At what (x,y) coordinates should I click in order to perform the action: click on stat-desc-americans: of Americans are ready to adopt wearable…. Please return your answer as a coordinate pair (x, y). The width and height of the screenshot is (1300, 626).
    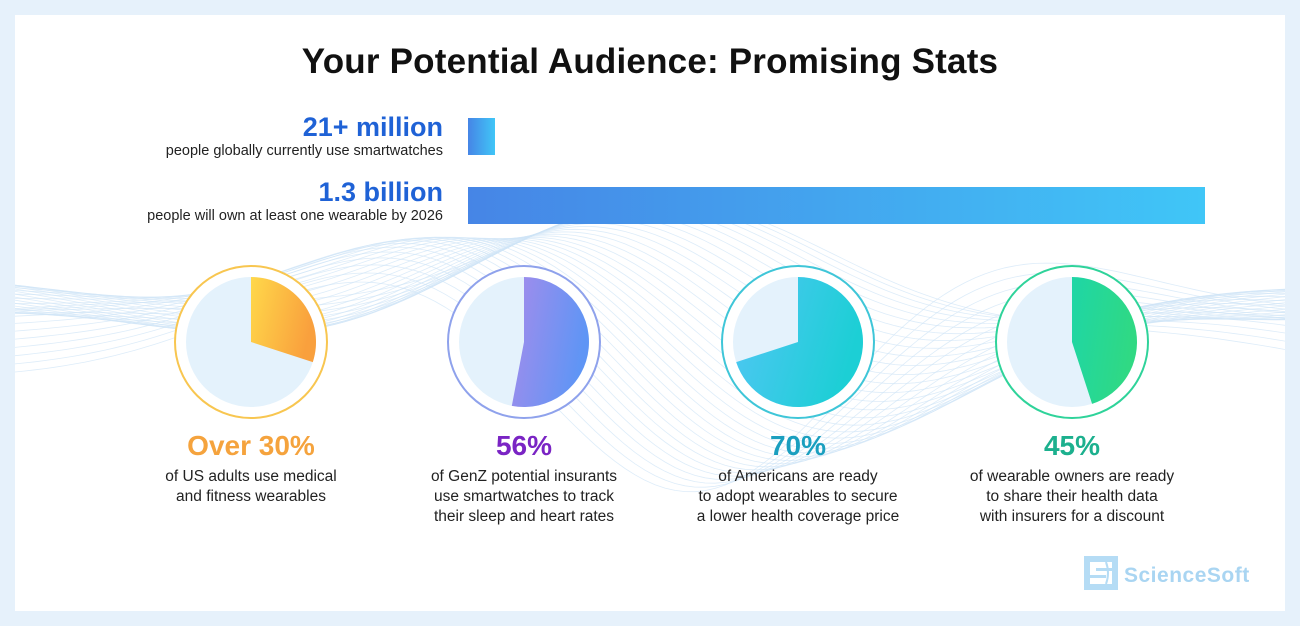
    Looking at the image, I should click on (798, 497).